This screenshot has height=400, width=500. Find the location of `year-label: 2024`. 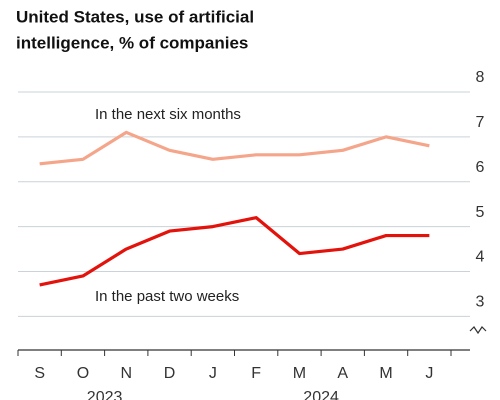

year-label: 2024 is located at coordinates (321, 394).